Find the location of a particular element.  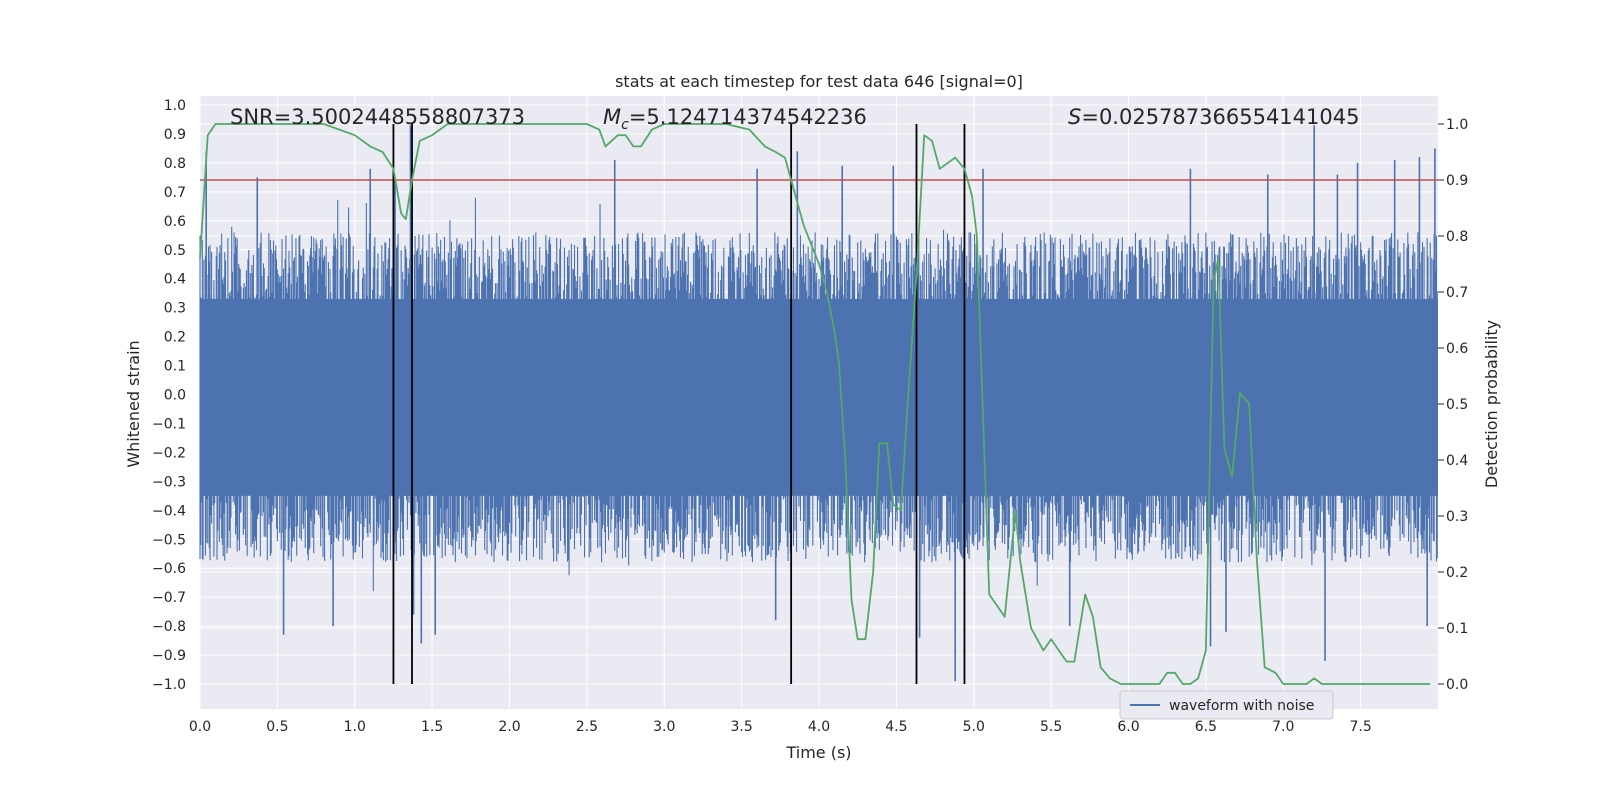

y-tick-label-right-8: 0.2 is located at coordinates (1457, 573).